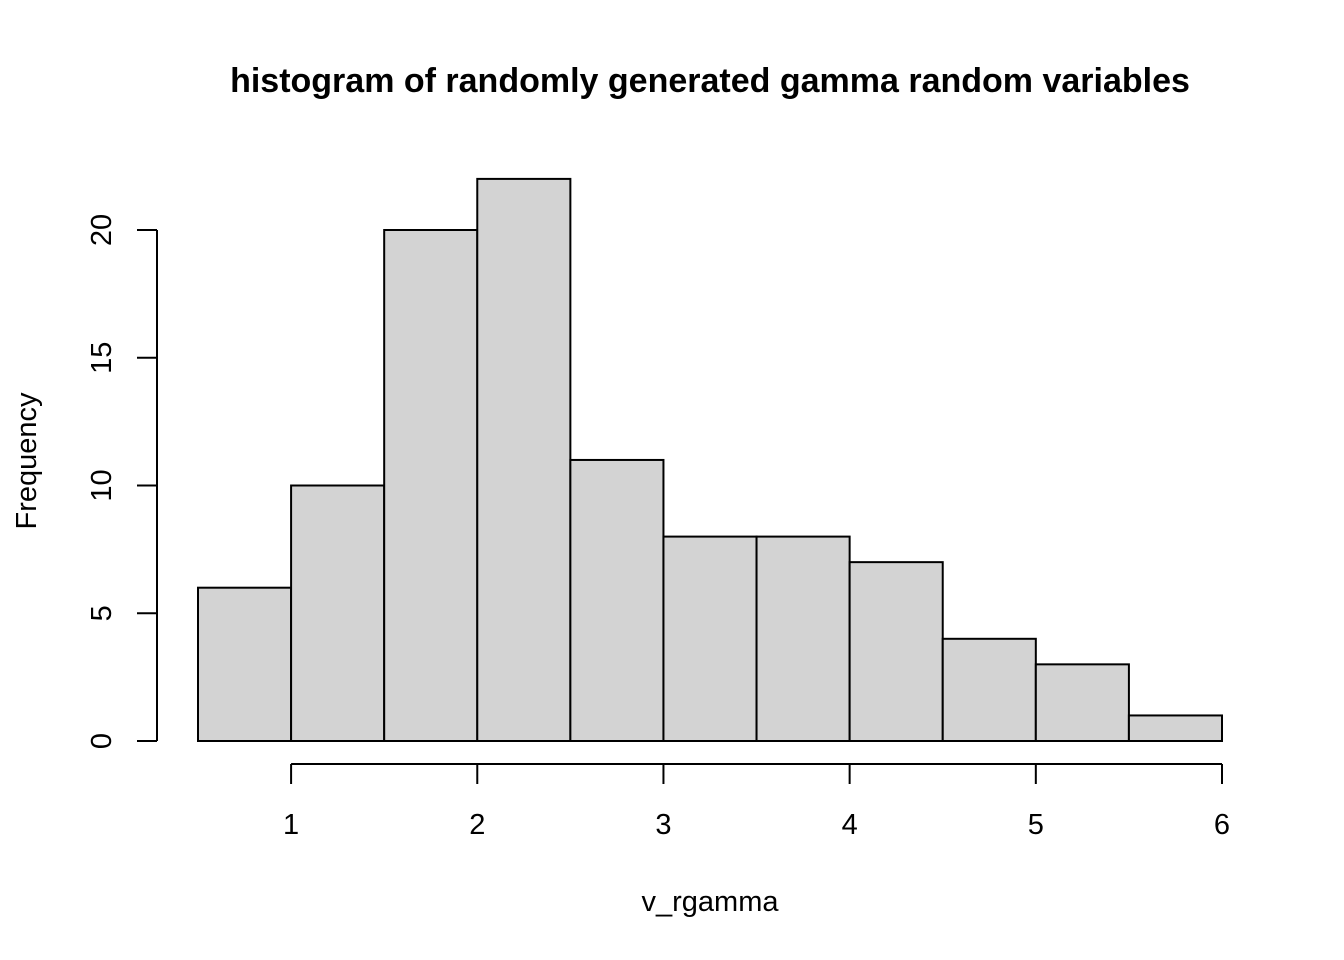 This screenshot has width=1344, height=960. Describe the element at coordinates (711, 902) in the screenshot. I see `x-axis-label: v_rgamma` at that location.